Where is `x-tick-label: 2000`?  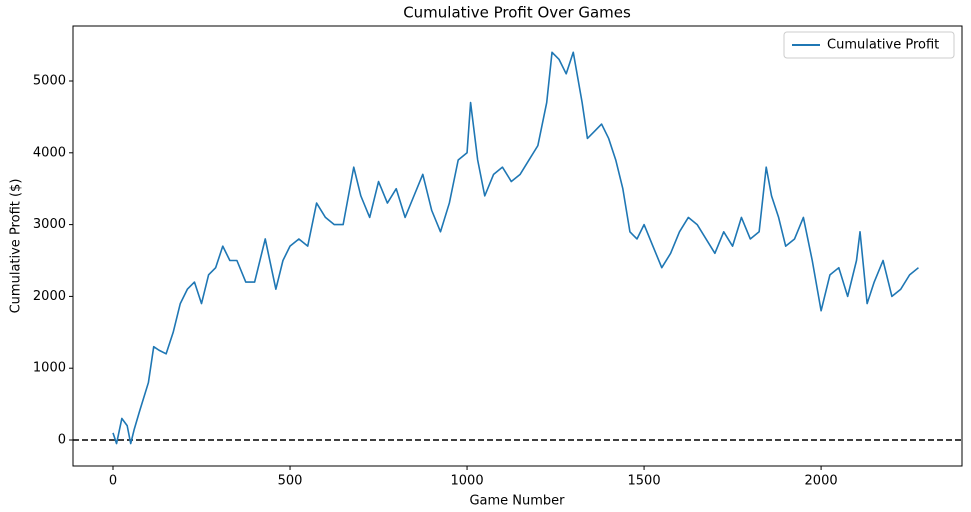 x-tick-label: 2000 is located at coordinates (821, 481).